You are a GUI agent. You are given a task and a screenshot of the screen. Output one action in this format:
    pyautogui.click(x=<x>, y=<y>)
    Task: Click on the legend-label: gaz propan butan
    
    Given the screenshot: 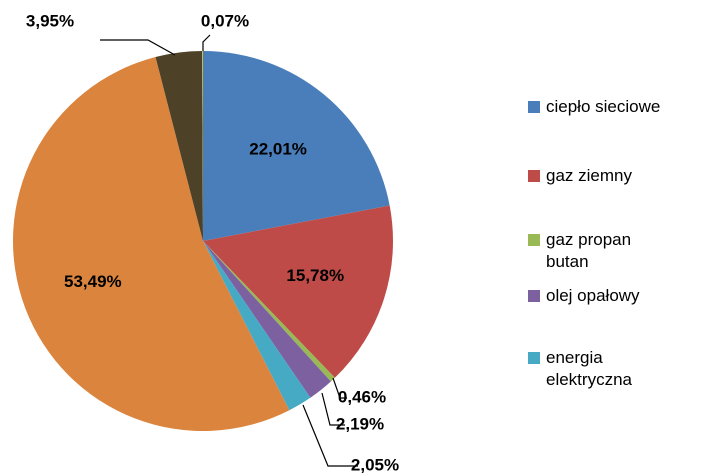 What is the action you would take?
    pyautogui.click(x=589, y=250)
    